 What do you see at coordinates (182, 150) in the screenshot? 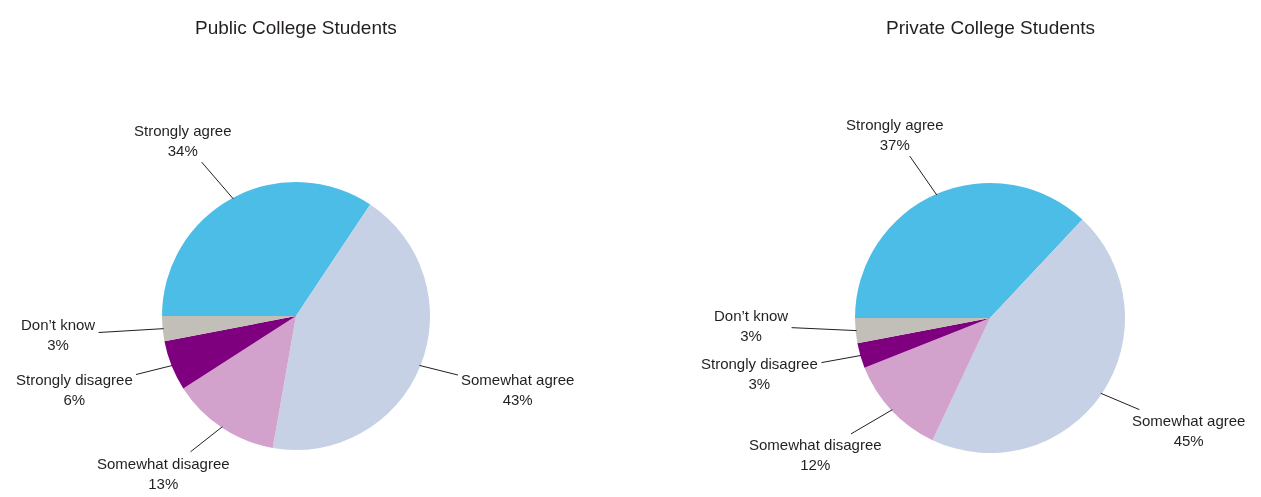
I see `data-label: 34%` at bounding box center [182, 150].